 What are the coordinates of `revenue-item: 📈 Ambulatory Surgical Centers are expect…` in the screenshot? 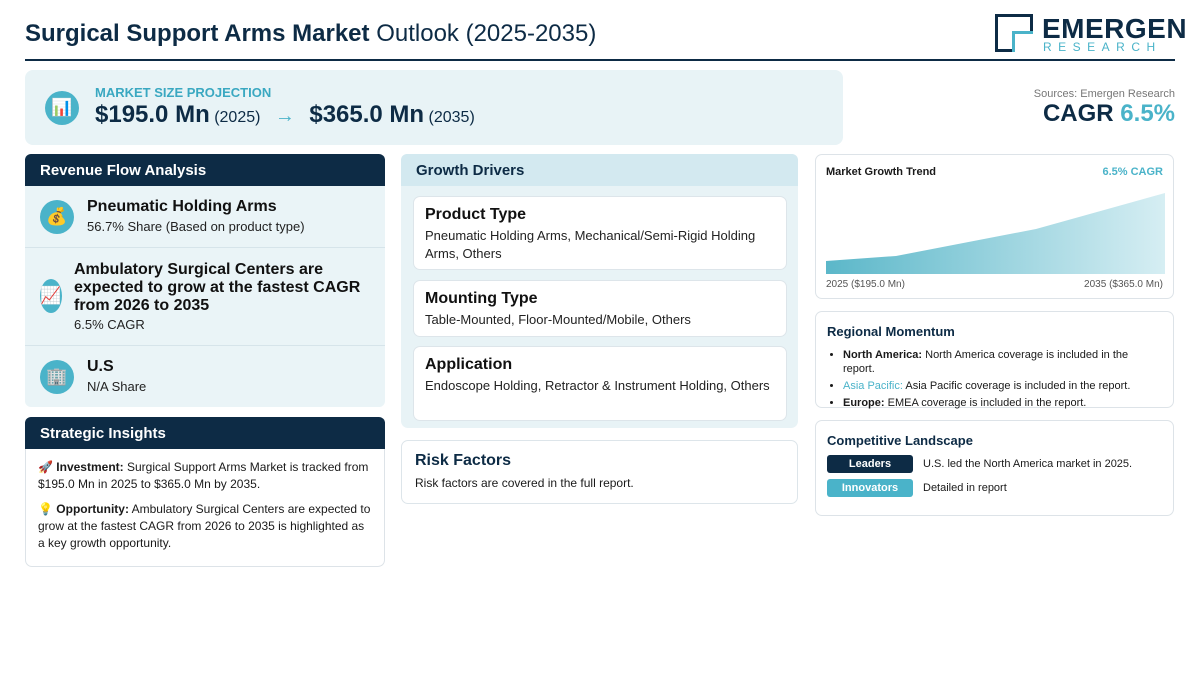 It's located at (205, 297).